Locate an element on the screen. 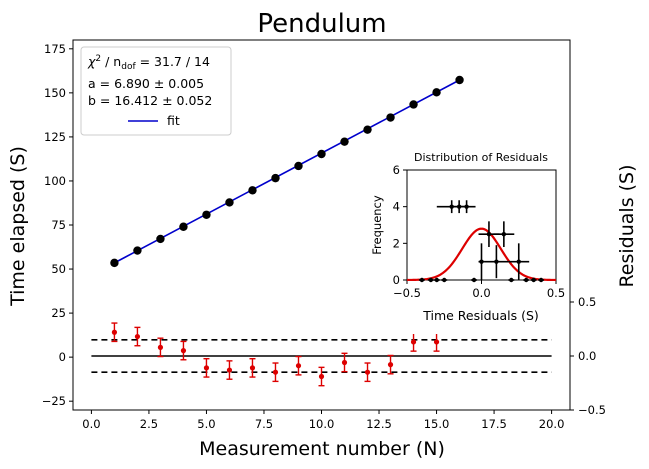  y-tick-label: 50 is located at coordinates (58, 269).